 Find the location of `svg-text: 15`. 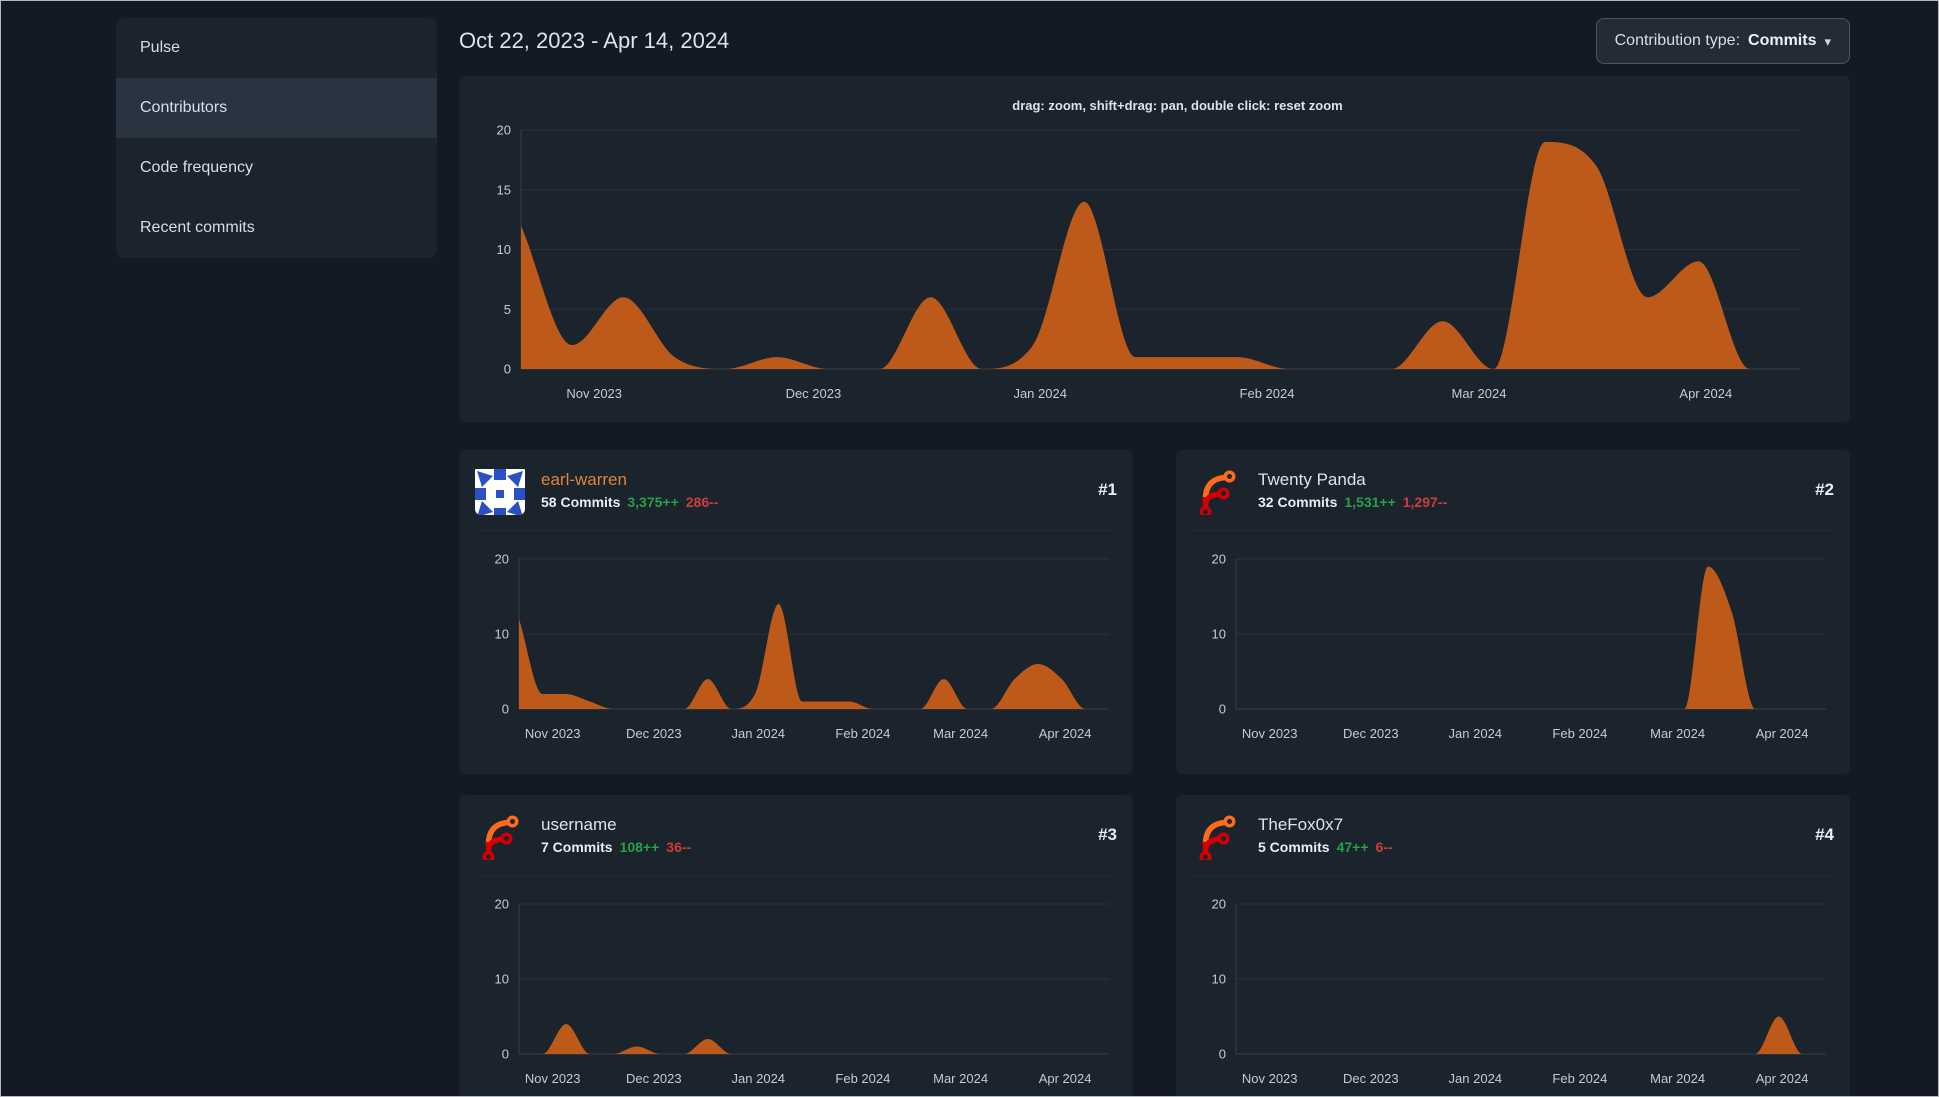

svg-text: 15 is located at coordinates (504, 189).